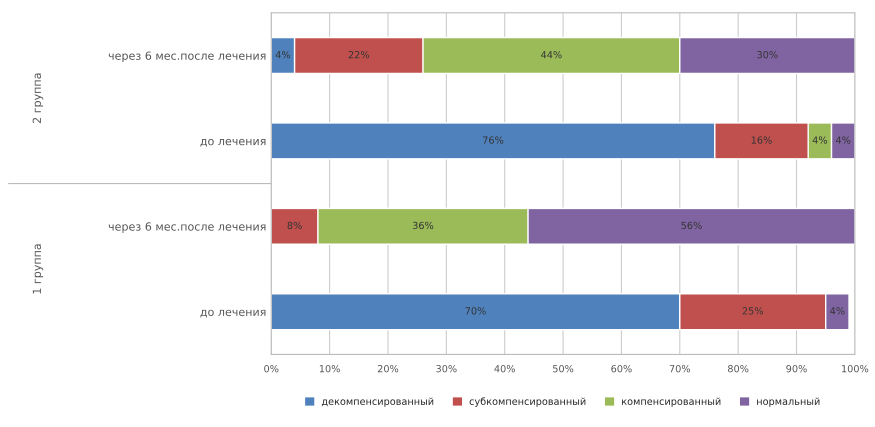 This screenshot has width=875, height=427. I want to click on data-label: 56%, so click(691, 226).